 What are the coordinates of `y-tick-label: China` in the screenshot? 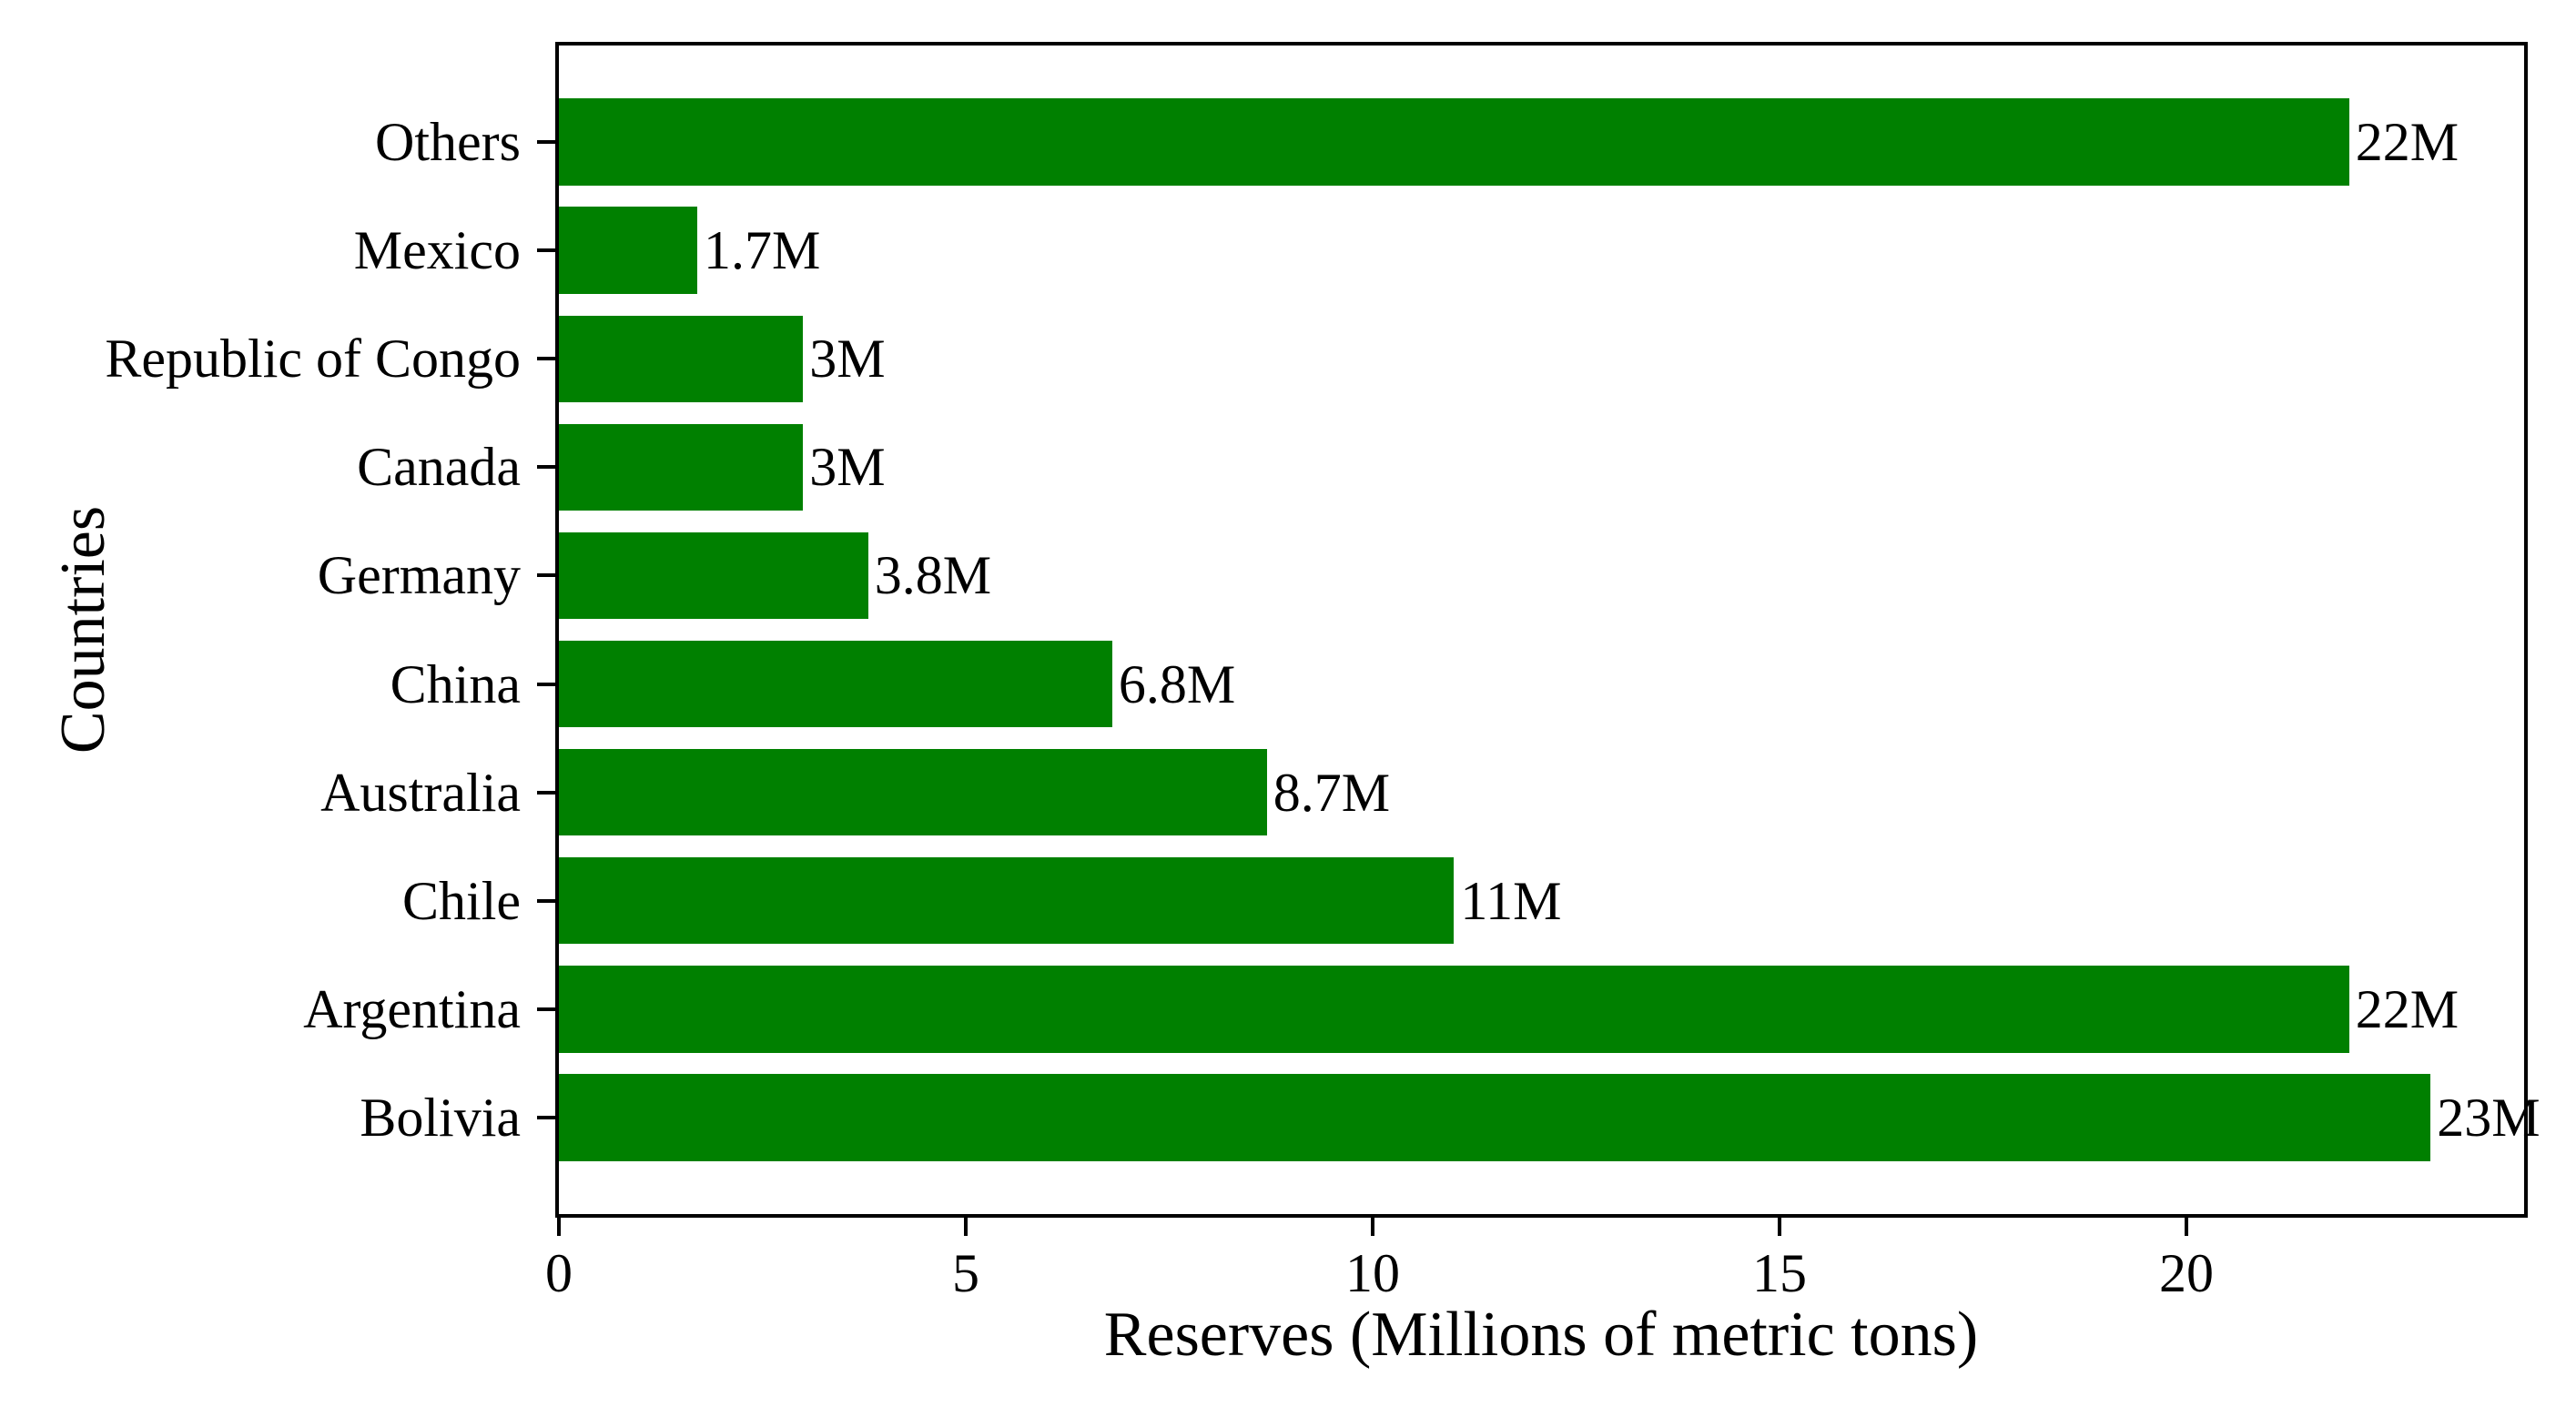 It's located at (455, 684).